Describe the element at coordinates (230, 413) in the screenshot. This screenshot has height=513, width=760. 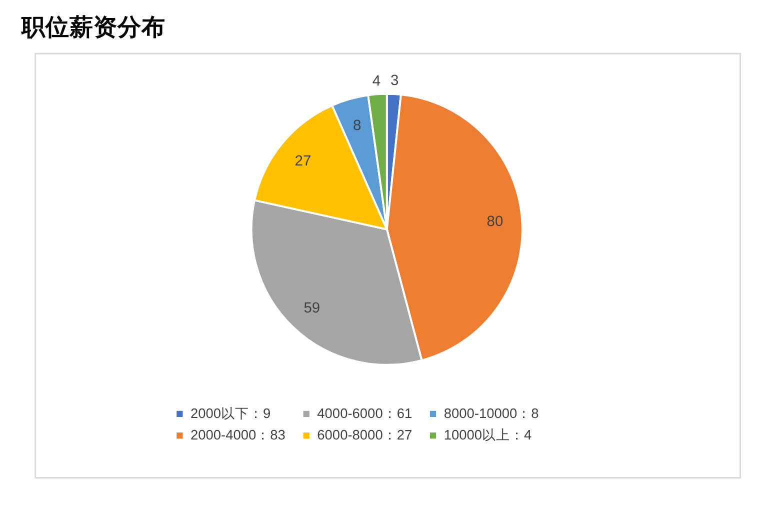
I see `legend-label: 2000以下：9` at that location.